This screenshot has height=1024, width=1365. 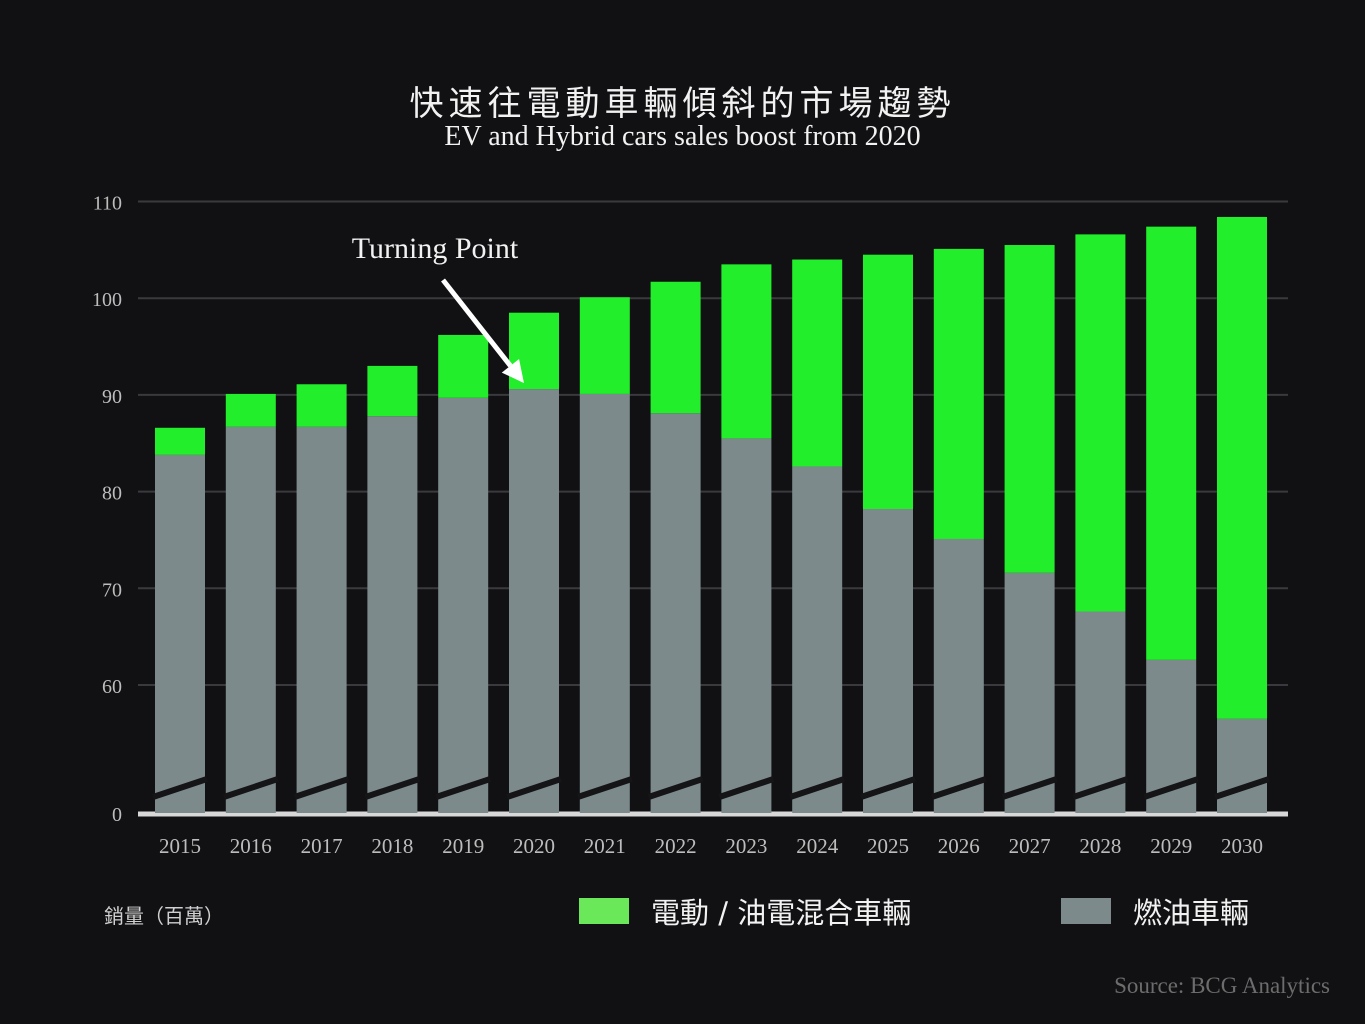 What do you see at coordinates (675, 347) in the screenshot?
I see `bar-ev-hybrid-2022` at bounding box center [675, 347].